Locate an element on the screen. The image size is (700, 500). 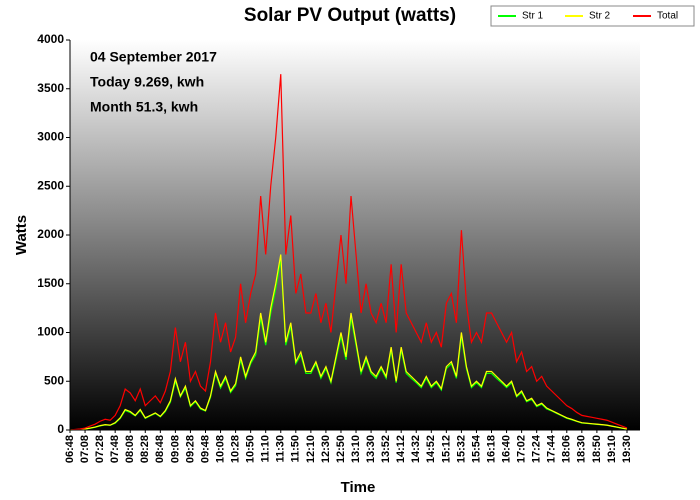
x-tick-label: 16:18 is located at coordinates (491, 449).